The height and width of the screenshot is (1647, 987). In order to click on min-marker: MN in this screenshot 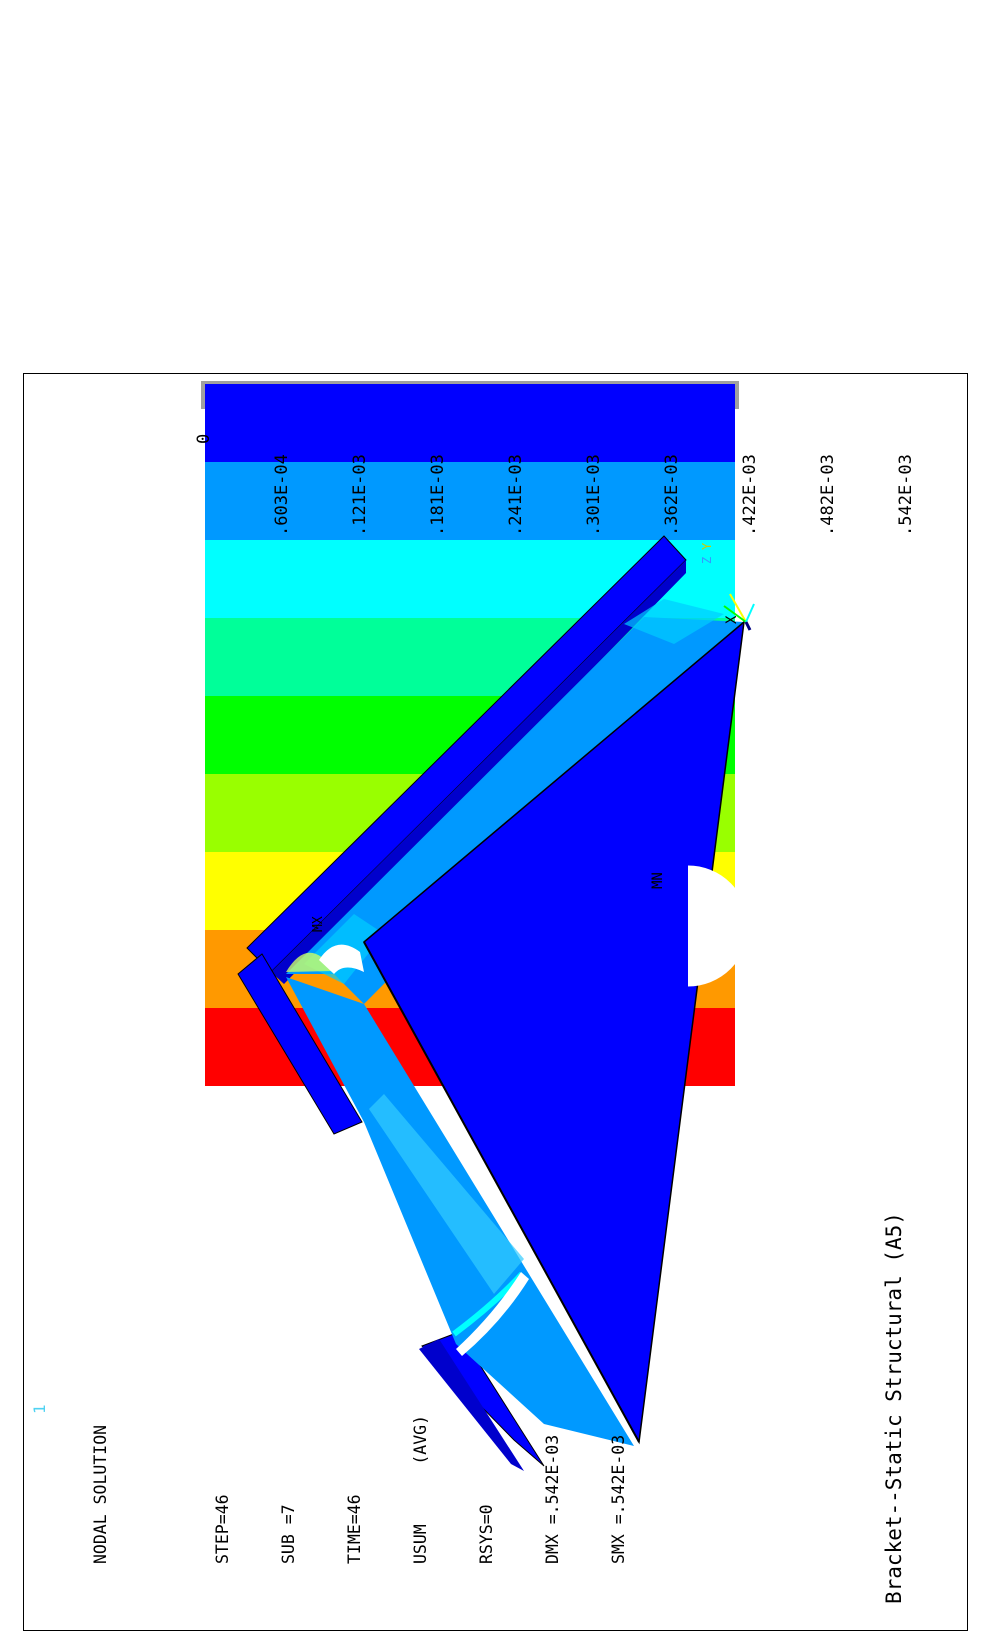, I will do `click(658, 880)`.